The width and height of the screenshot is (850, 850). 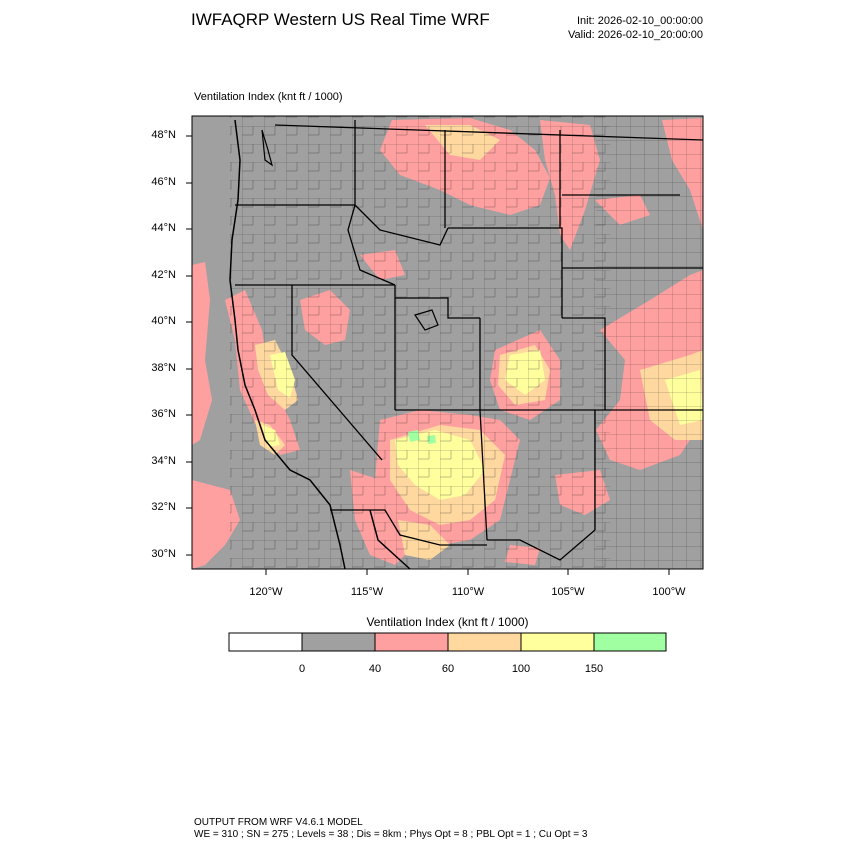 I want to click on lat-label: 40°N, so click(x=163, y=321).